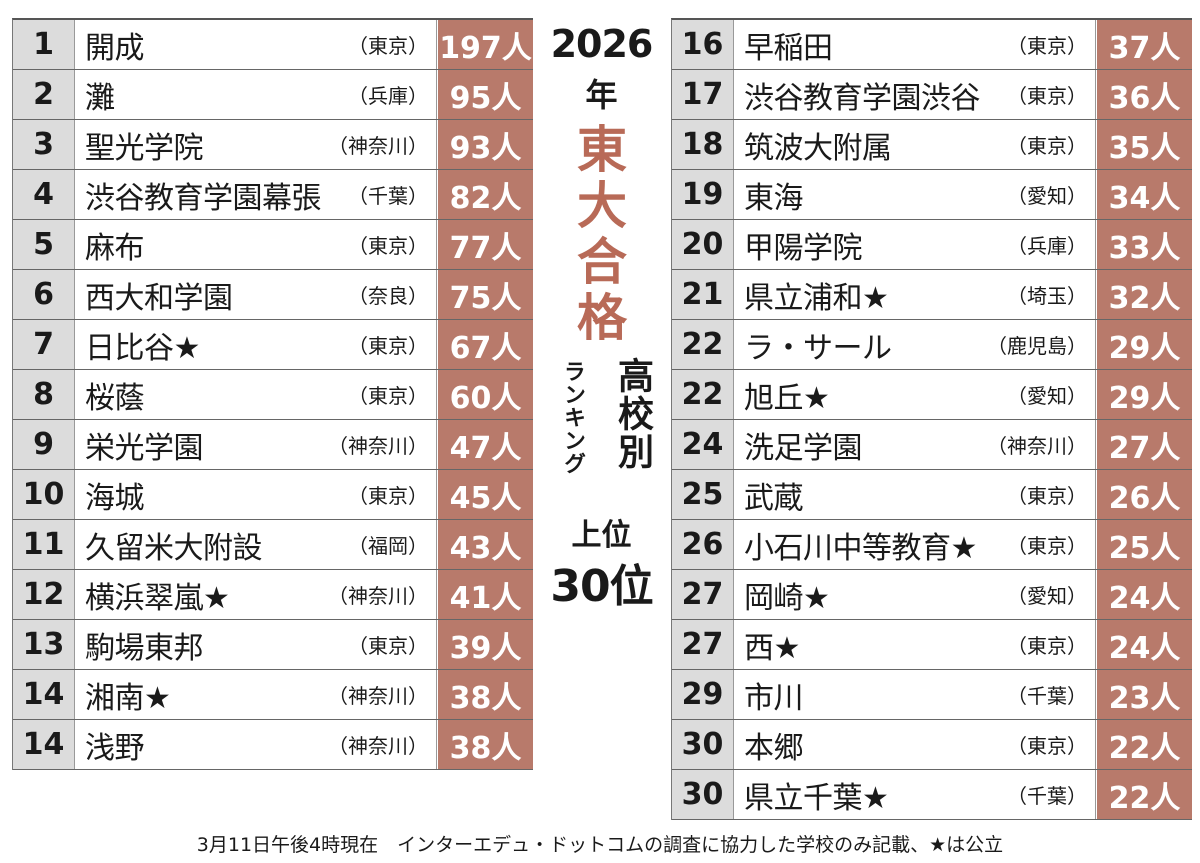 The width and height of the screenshot is (1200, 863). I want to click on rank-cell: 16, so click(703, 44).